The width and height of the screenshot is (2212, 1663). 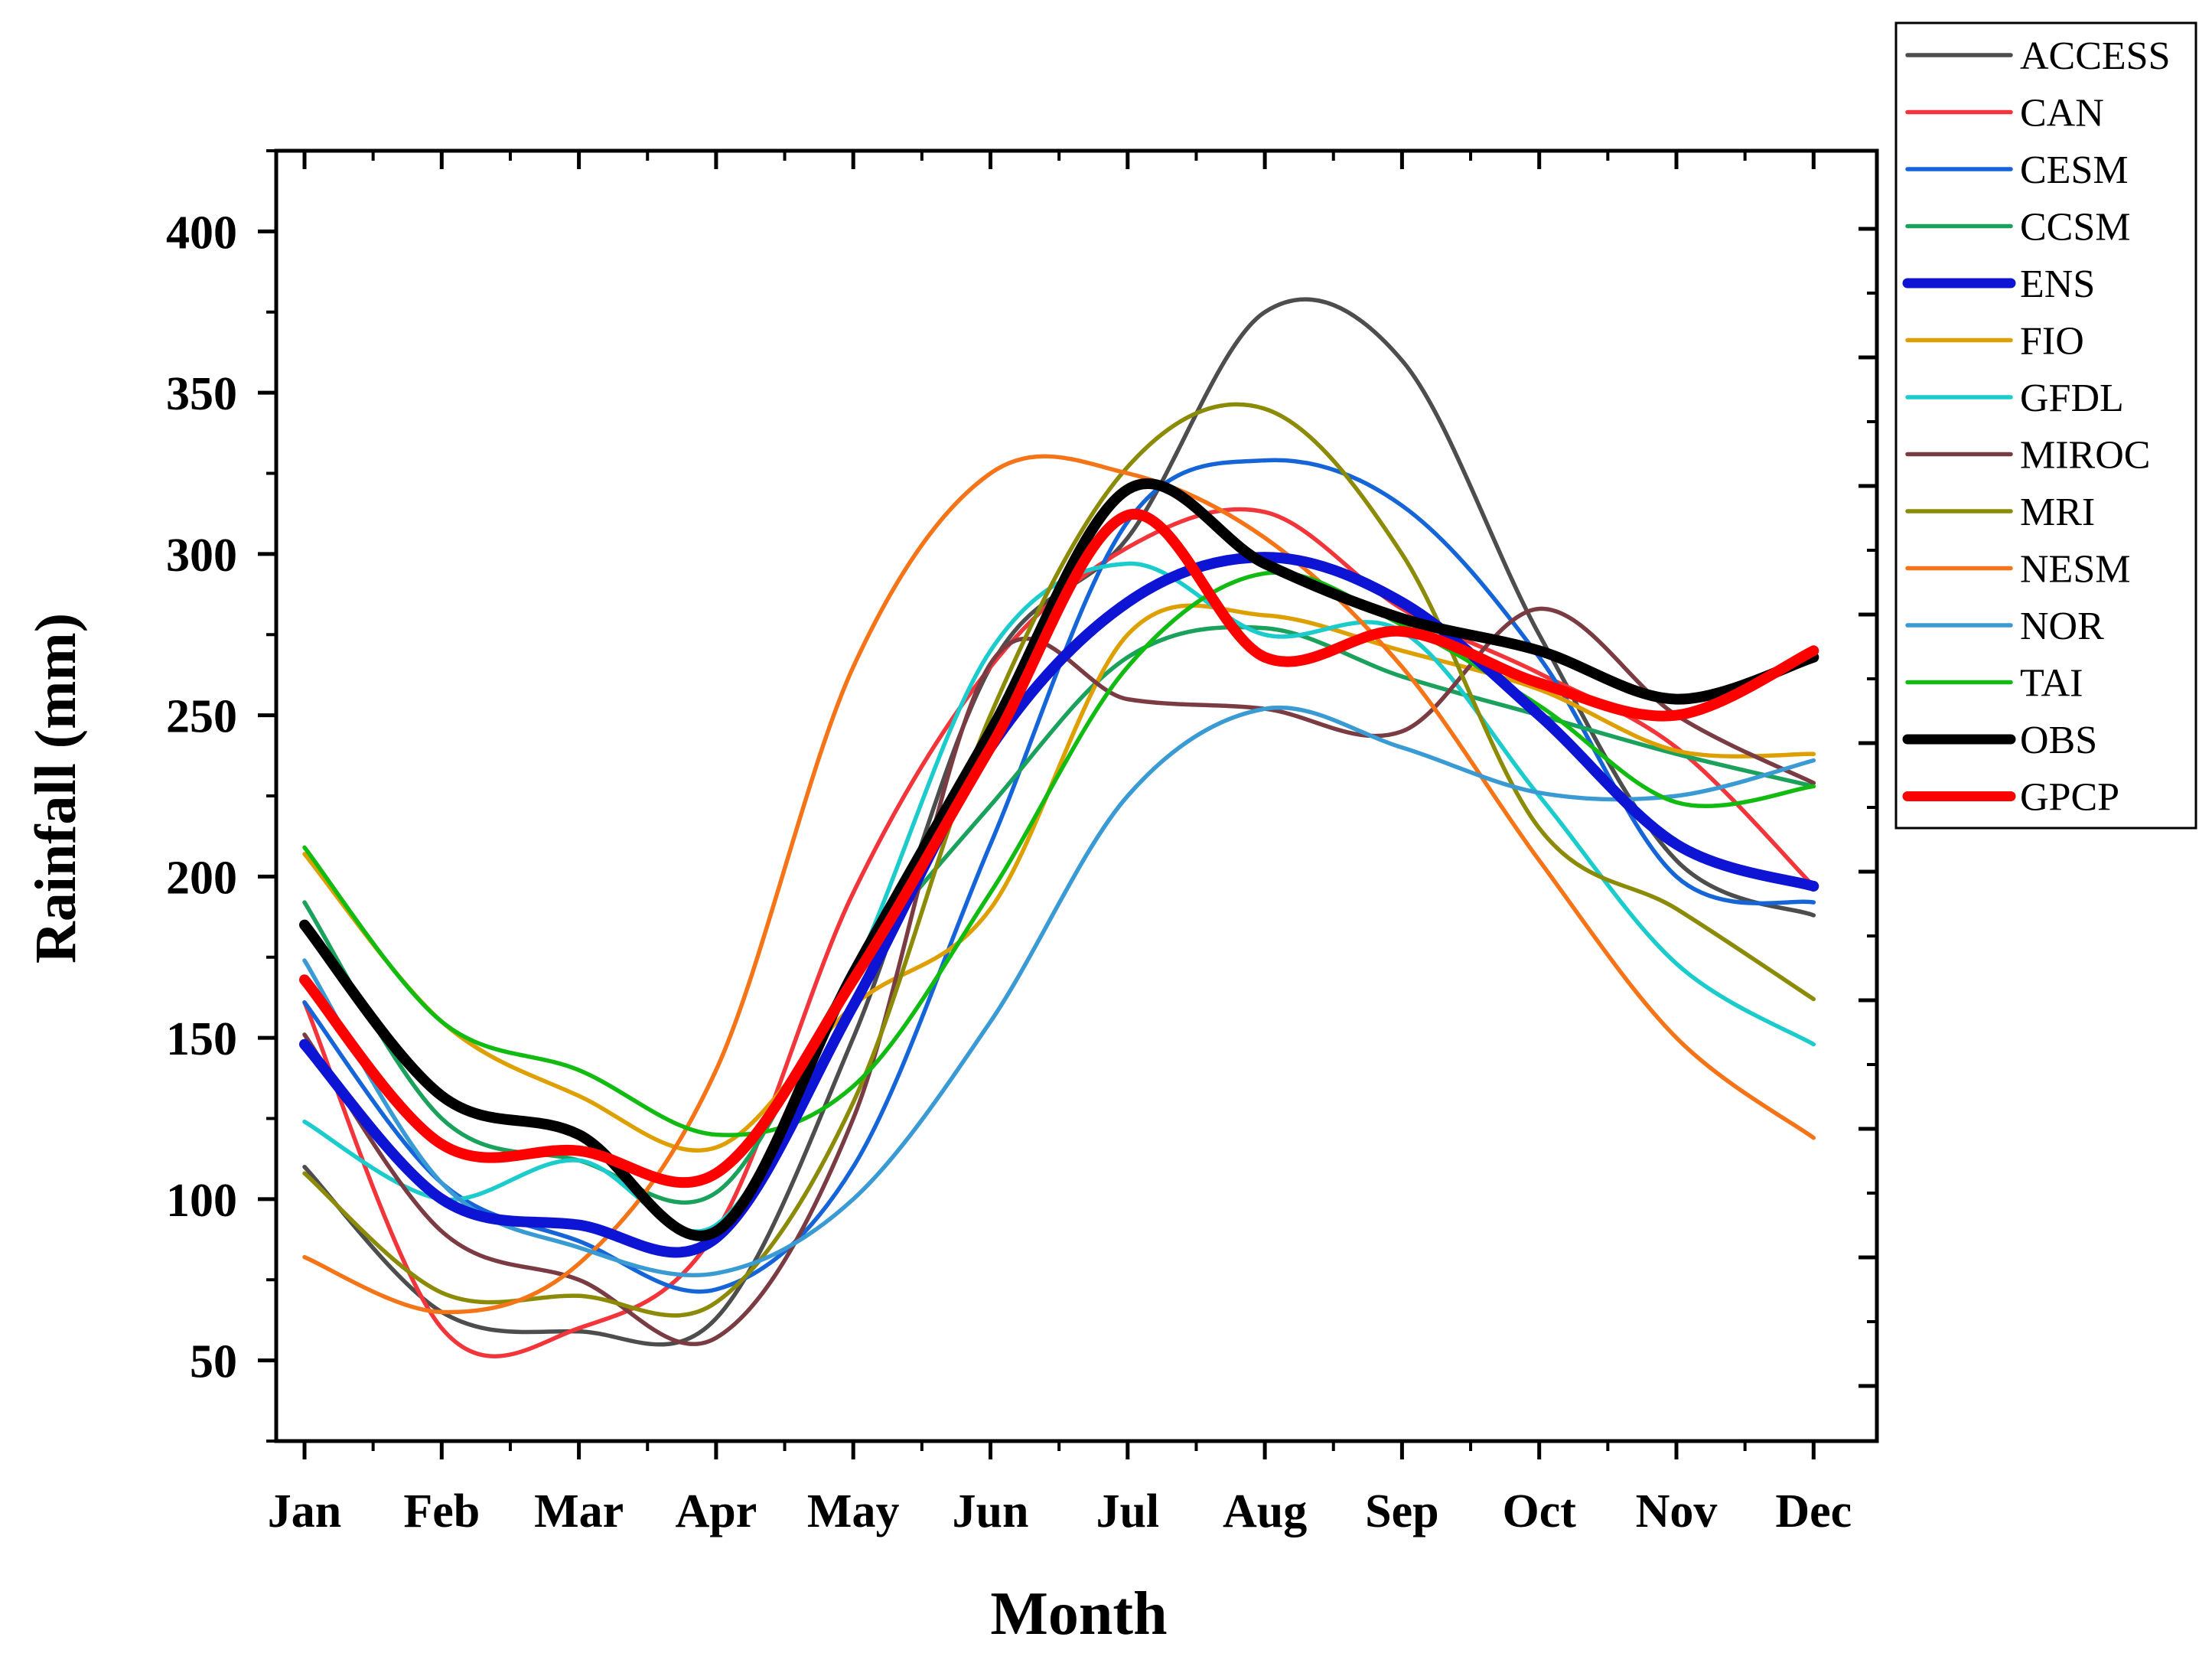 I want to click on legend-label-mri: MRI, so click(x=2057, y=512).